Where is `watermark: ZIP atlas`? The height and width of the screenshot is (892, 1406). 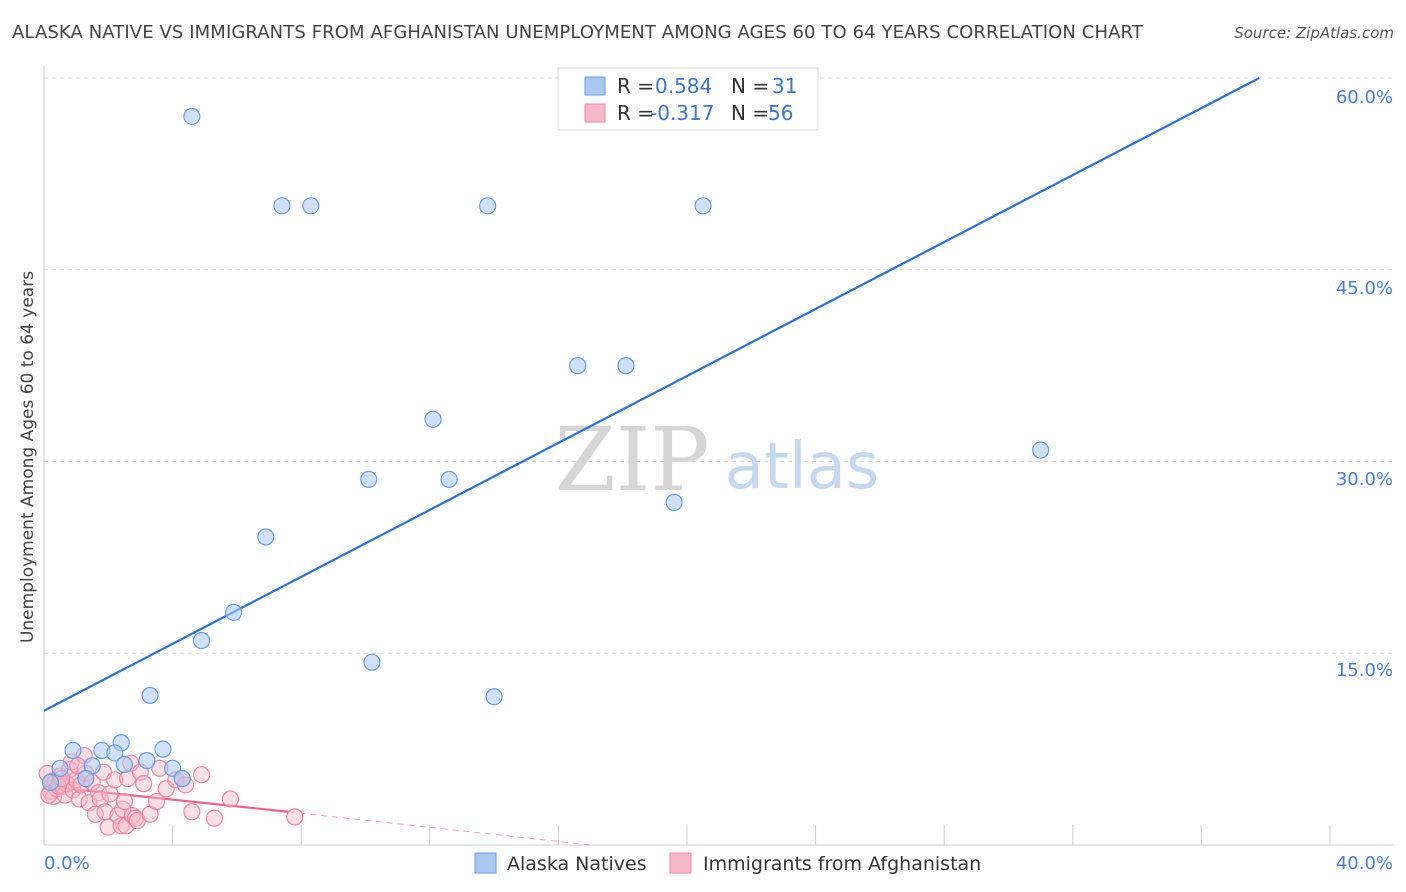 watermark: ZIP atlas is located at coordinates (716, 459).